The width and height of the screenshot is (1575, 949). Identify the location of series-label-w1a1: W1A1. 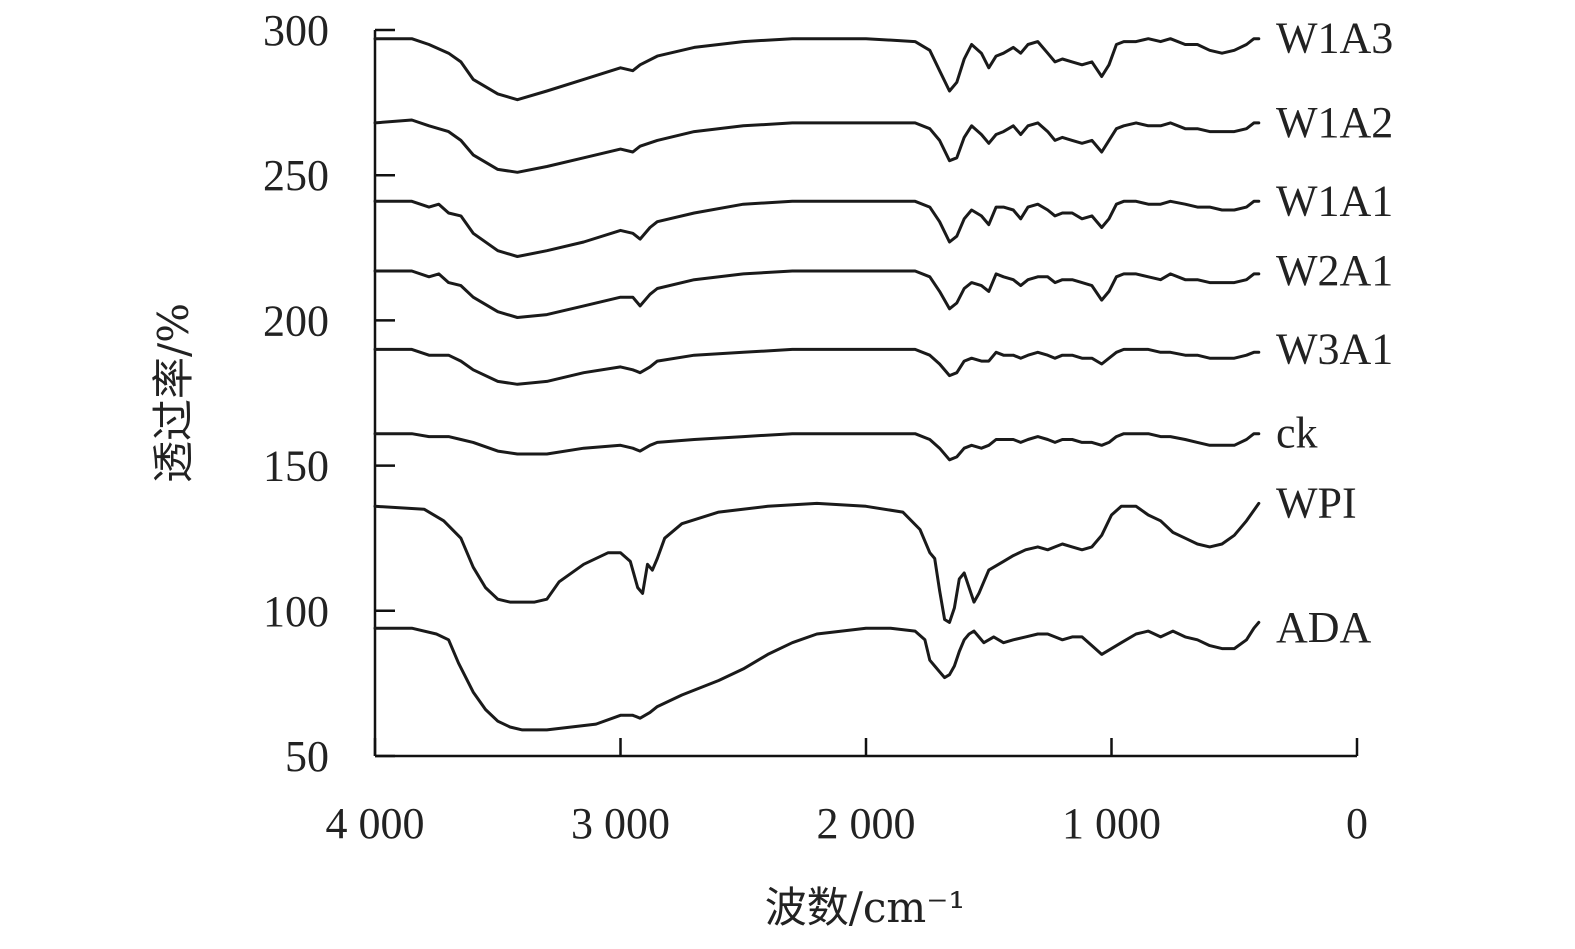
(1334, 200).